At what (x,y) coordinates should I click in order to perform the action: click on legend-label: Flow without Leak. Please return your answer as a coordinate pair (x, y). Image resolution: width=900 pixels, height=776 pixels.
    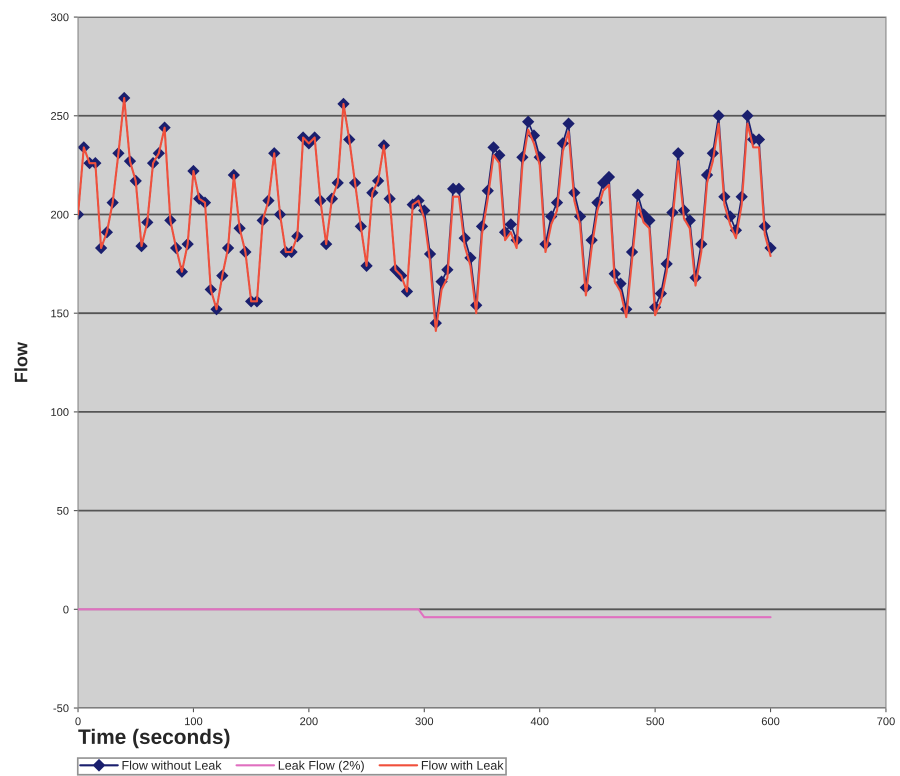
    Looking at the image, I should click on (172, 765).